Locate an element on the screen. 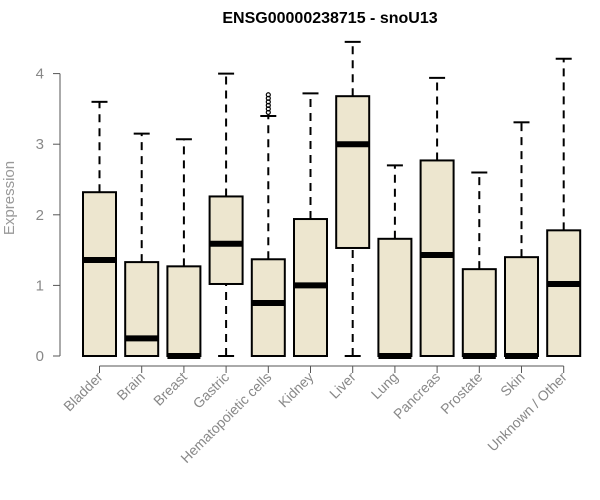 The height and width of the screenshot is (500, 600). x-tick-label: Prostate is located at coordinates (461, 393).